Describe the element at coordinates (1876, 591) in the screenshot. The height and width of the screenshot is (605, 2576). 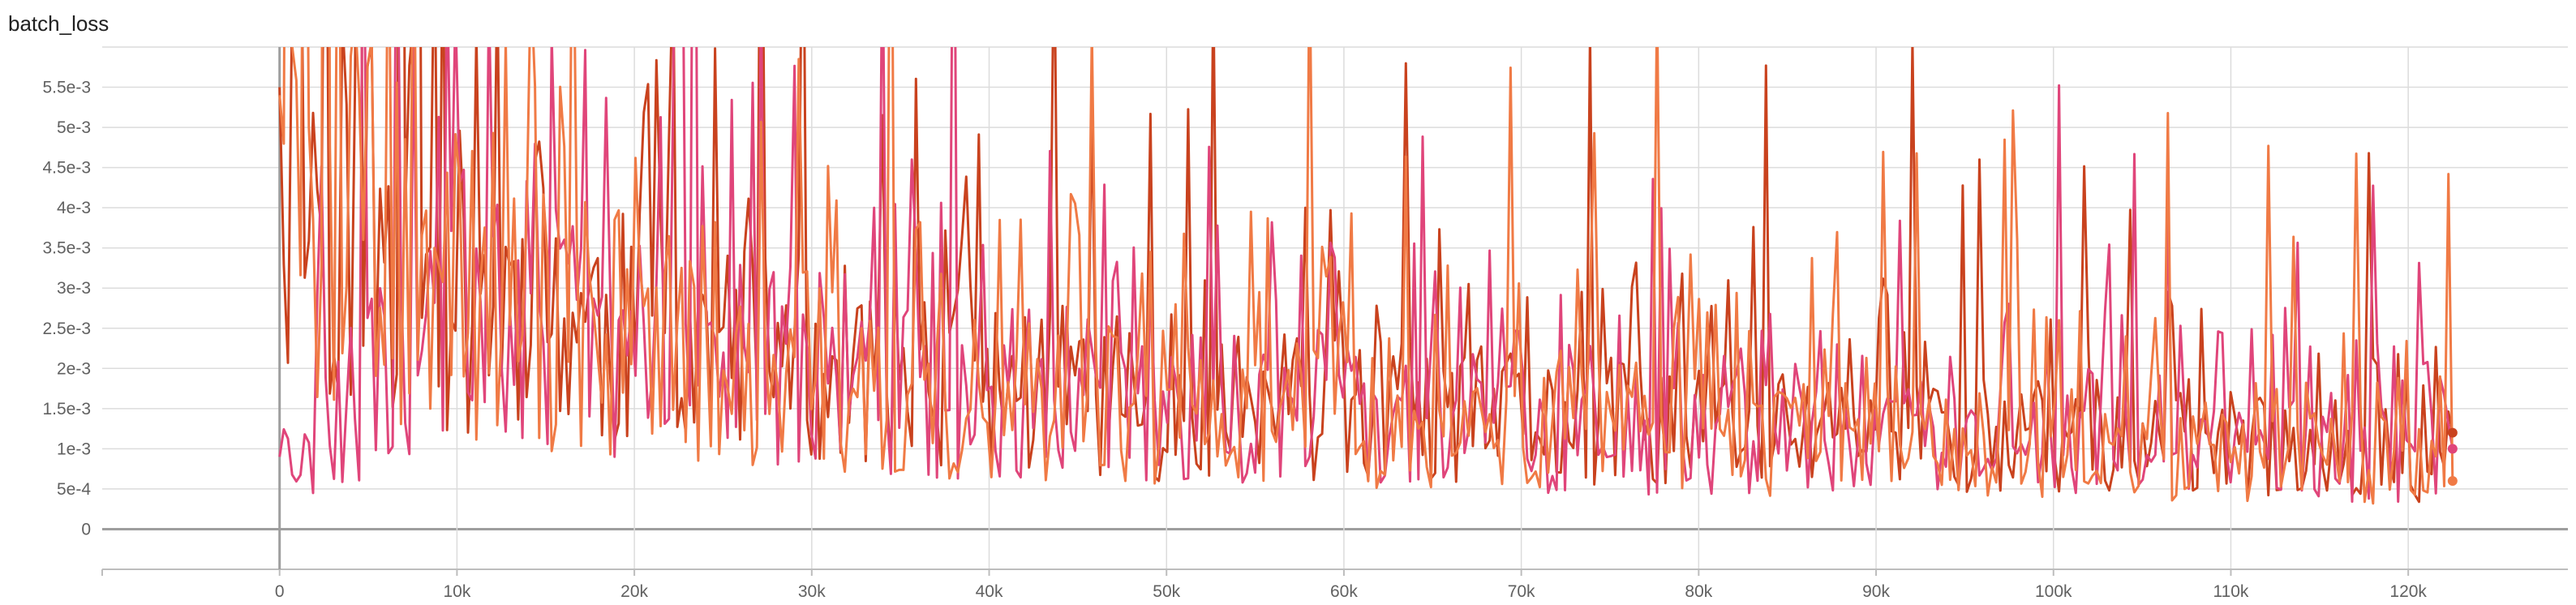
I see `x-tick-label: 90k` at that location.